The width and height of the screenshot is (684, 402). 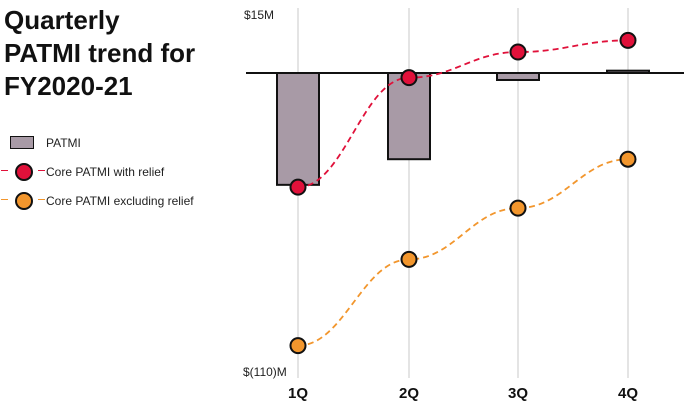 What do you see at coordinates (409, 393) in the screenshot?
I see `x-category-label: 2Q` at bounding box center [409, 393].